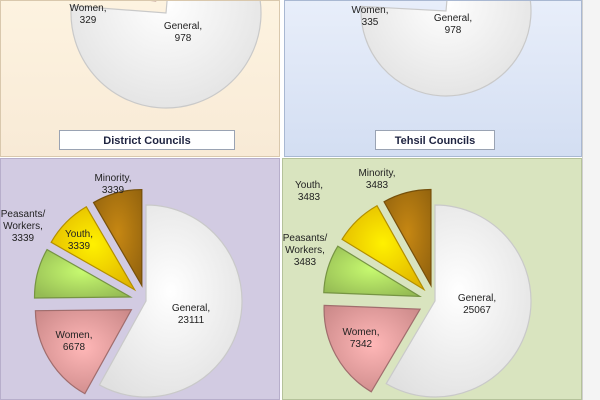 The height and width of the screenshot is (400, 600). Describe the element at coordinates (23, 226) in the screenshot. I see `data-label-peasants: Peasants/Workers, 3339` at that location.